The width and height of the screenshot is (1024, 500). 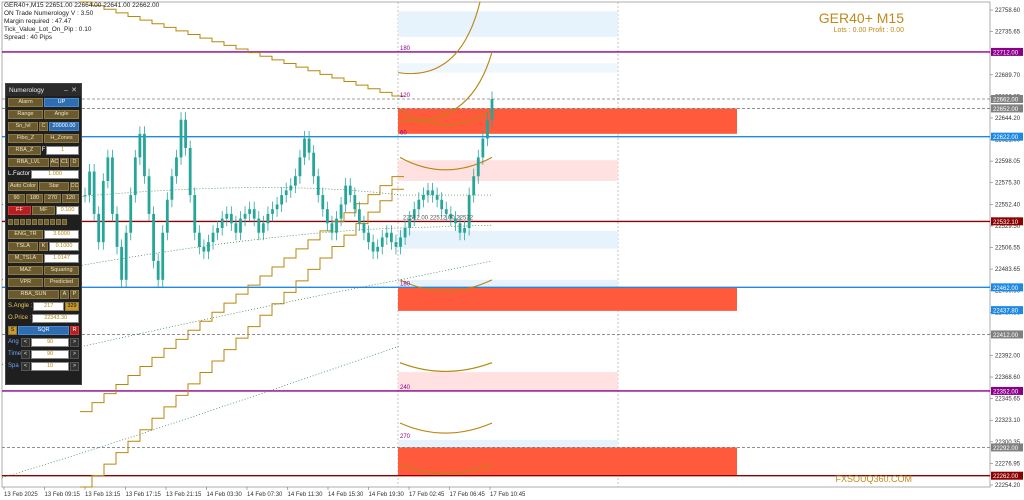 What do you see at coordinates (25, 282) in the screenshot?
I see `vpr-button: VPR` at bounding box center [25, 282].